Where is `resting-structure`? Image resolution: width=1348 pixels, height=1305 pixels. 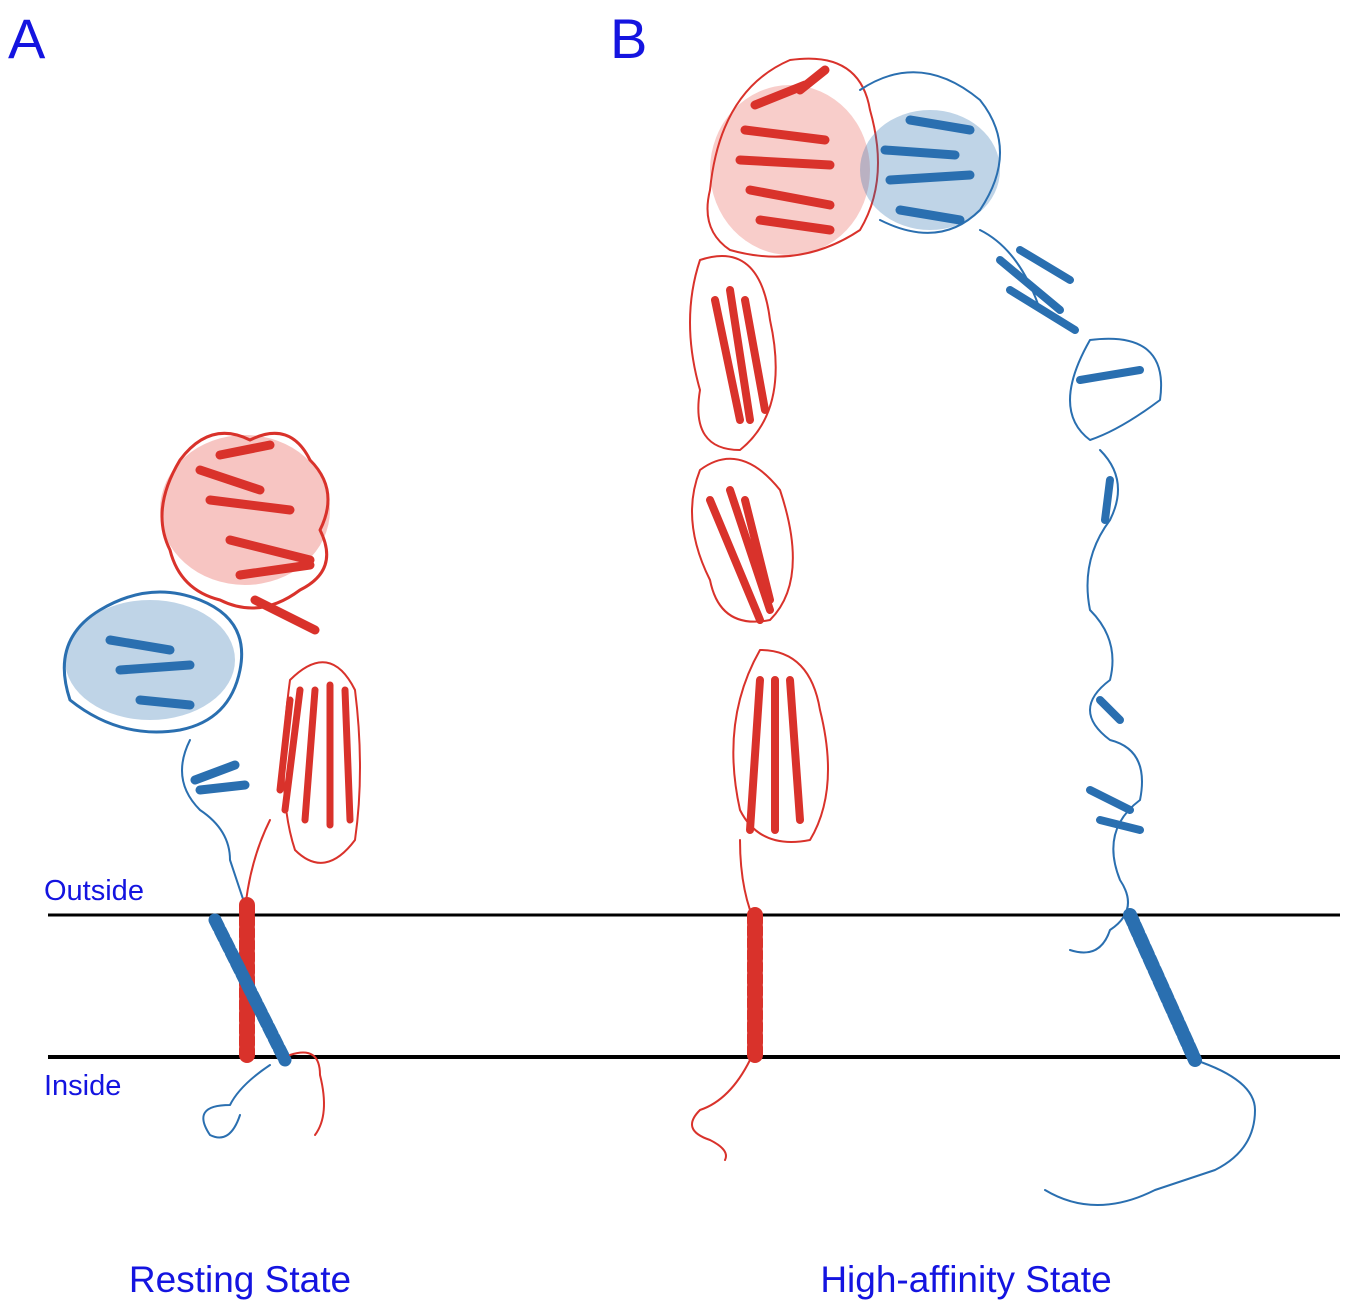
resting-structure is located at coordinates (211, 785).